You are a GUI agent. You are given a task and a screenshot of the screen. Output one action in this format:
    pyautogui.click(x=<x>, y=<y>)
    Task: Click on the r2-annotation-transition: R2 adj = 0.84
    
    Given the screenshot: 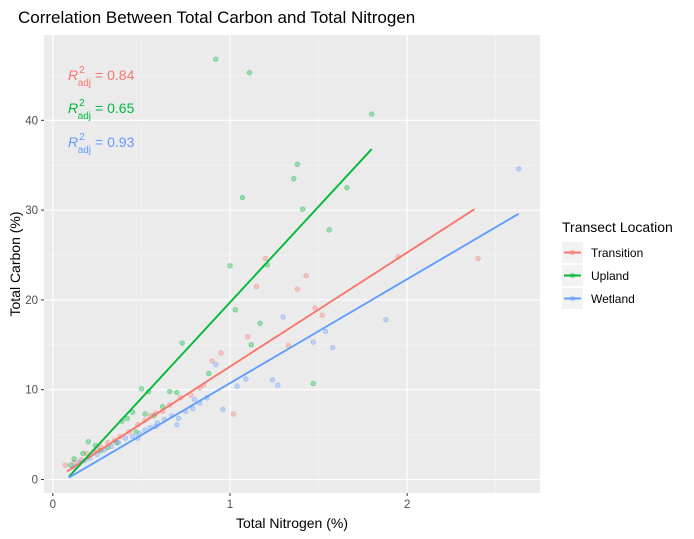 What is the action you would take?
    pyautogui.click(x=101, y=77)
    